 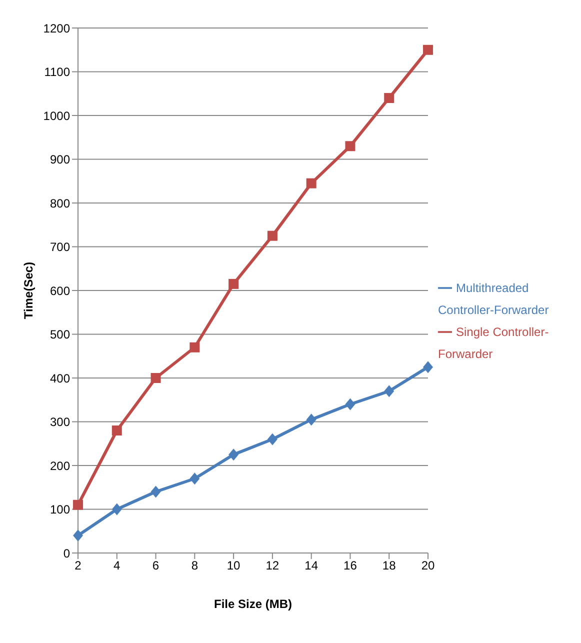 What do you see at coordinates (60, 378) in the screenshot?
I see `y-tick-label: 400` at bounding box center [60, 378].